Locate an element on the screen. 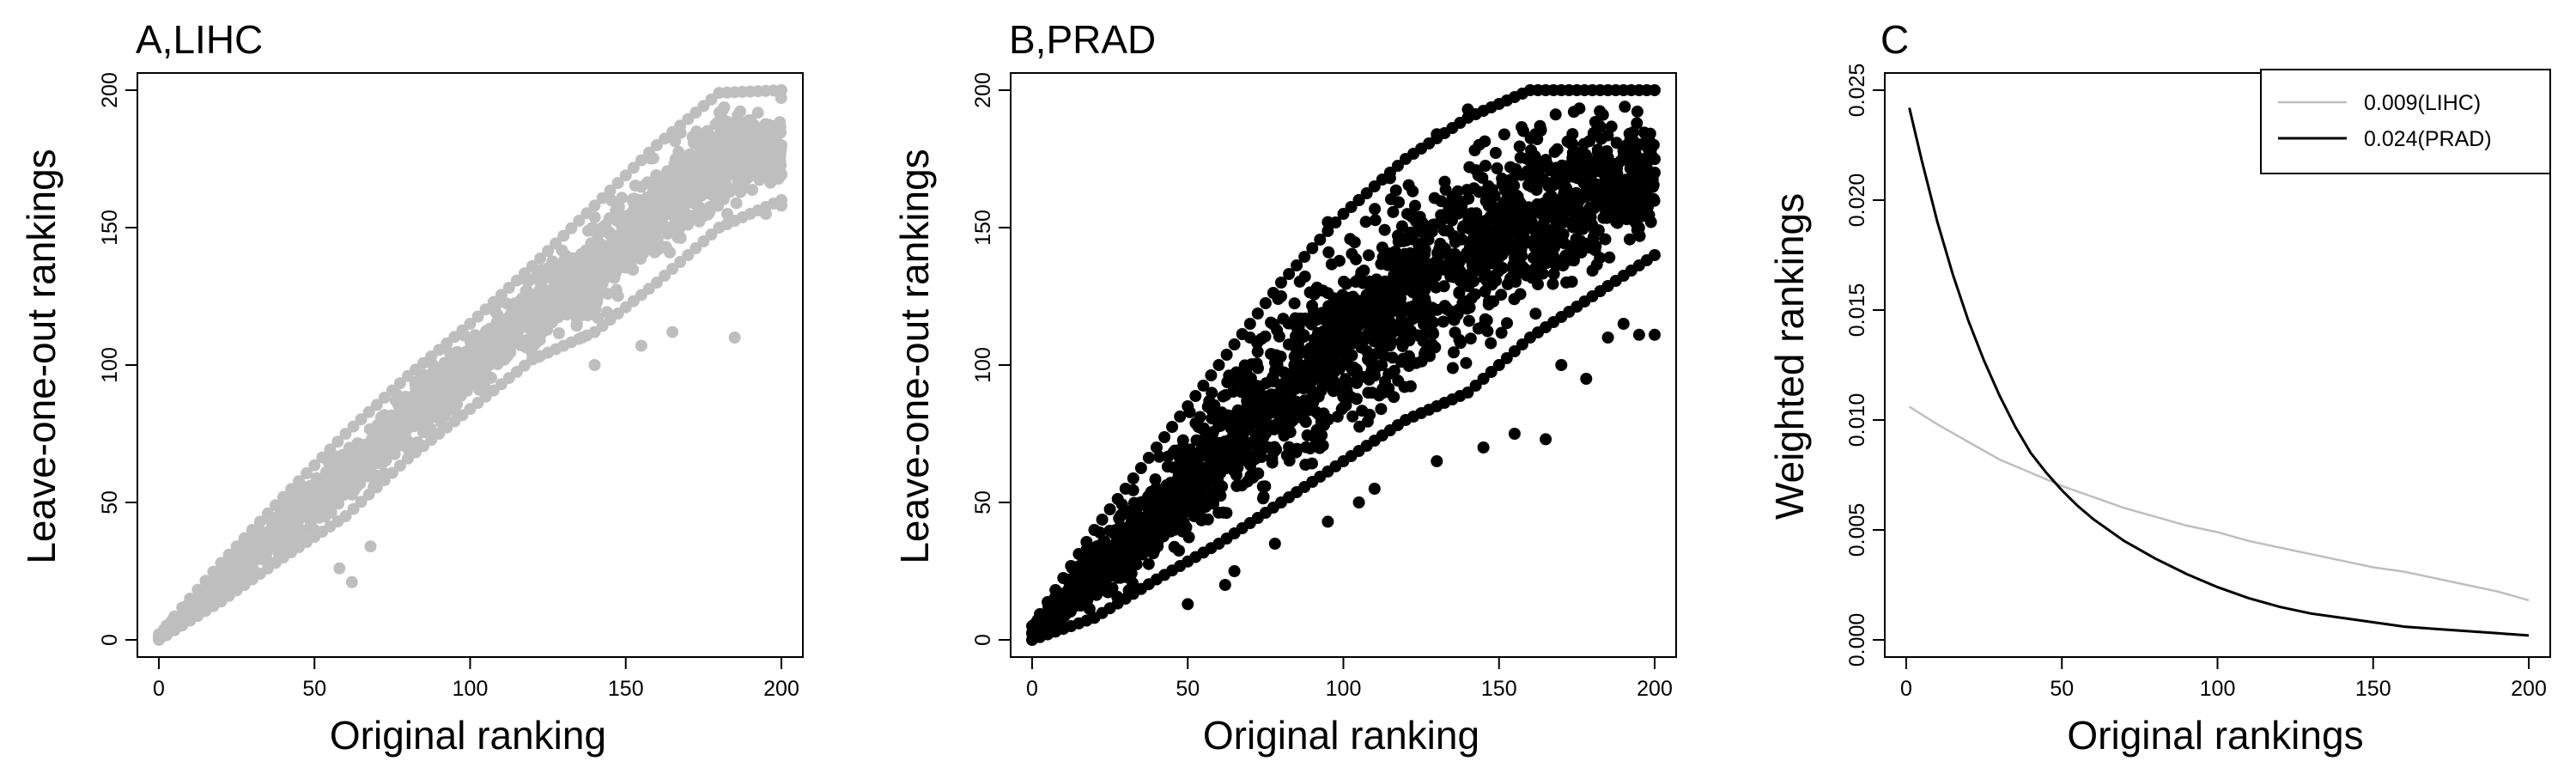 Image resolution: width=2576 pixels, height=773 pixels. y-tick-label: 50 is located at coordinates (983, 502).